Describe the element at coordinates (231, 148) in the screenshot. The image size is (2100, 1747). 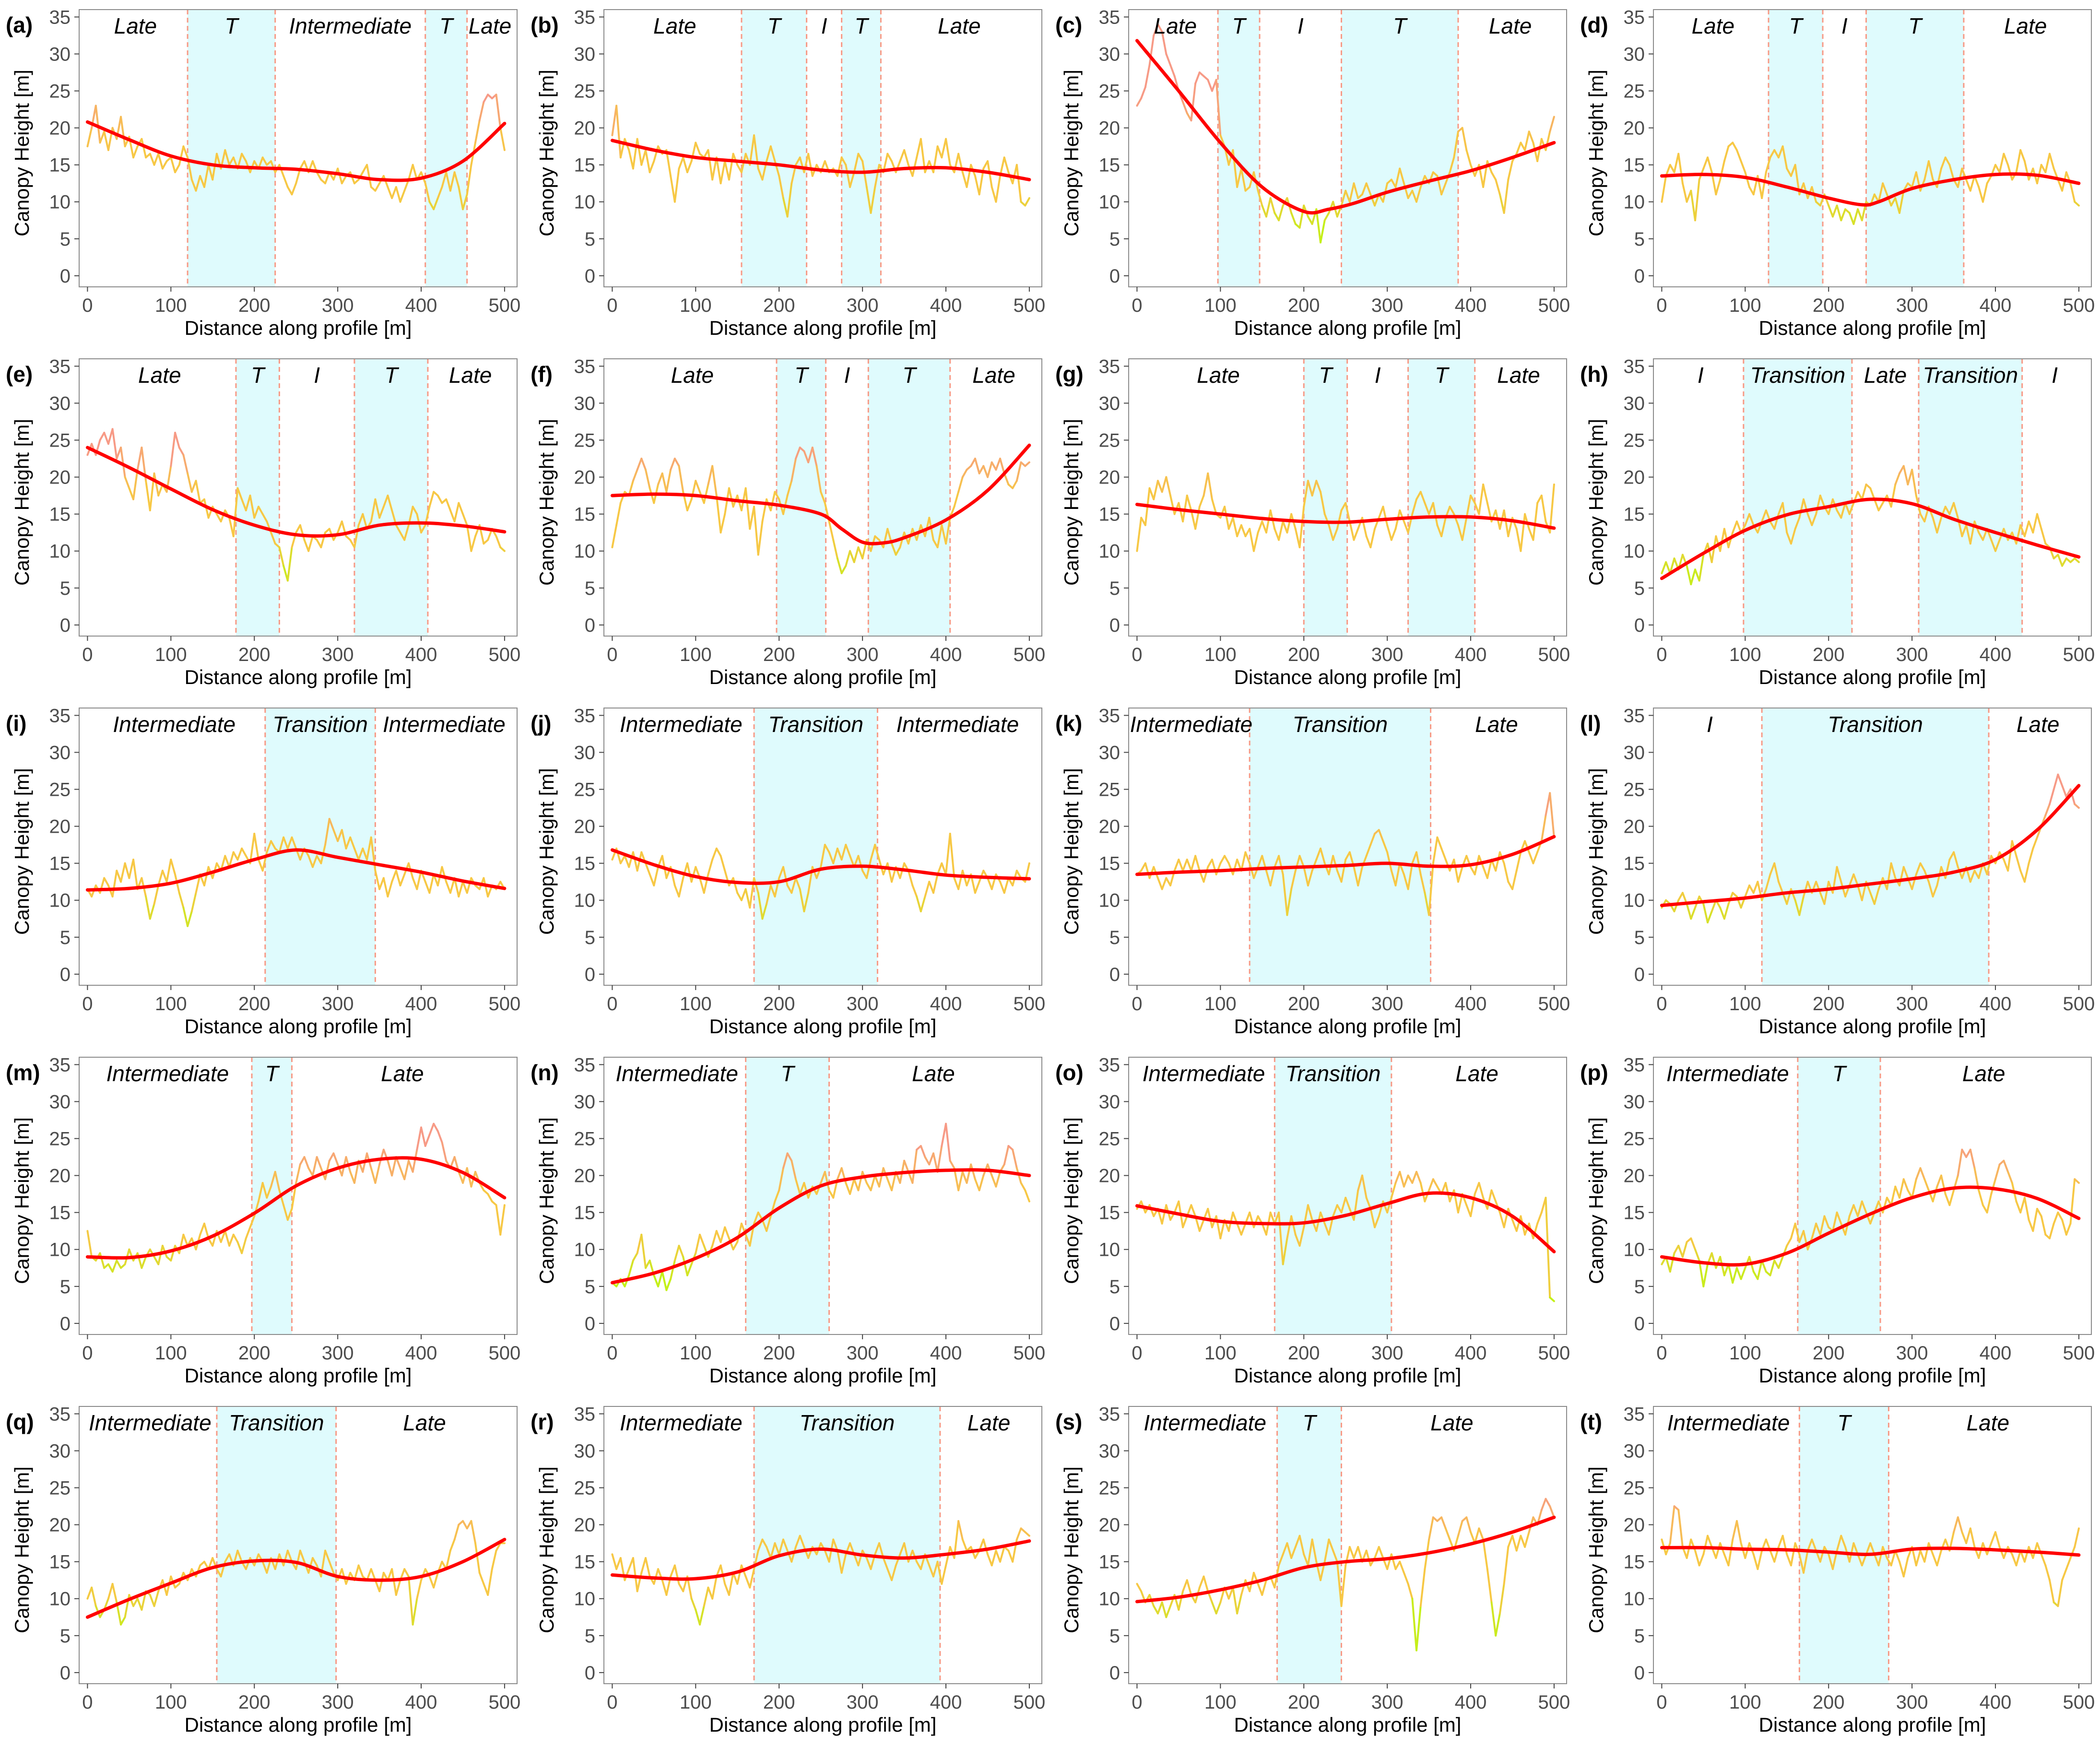
I see `transition-band` at that location.